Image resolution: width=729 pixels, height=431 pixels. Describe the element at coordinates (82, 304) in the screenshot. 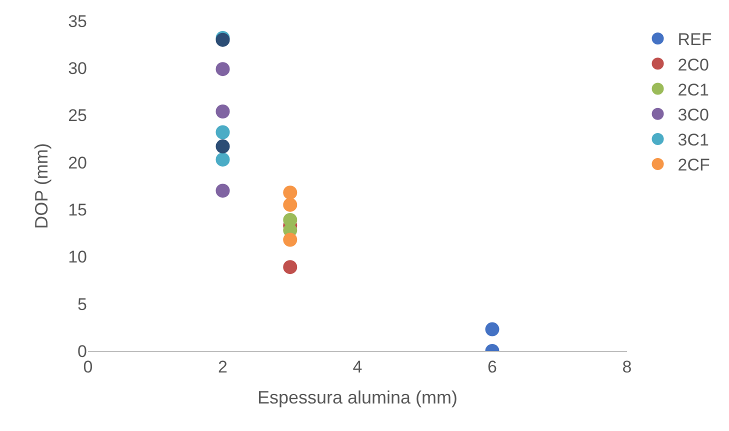

I see `y-tick-label: 5` at that location.